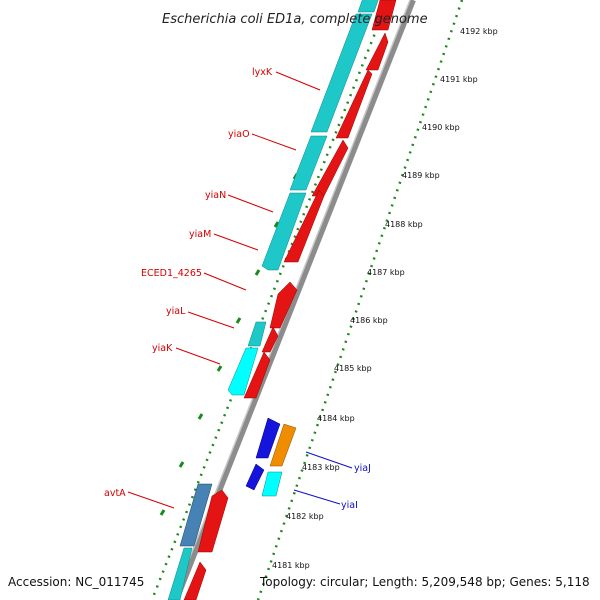  Describe the element at coordinates (215, 195) in the screenshot. I see `gene-label-yiaN: yiaN` at that location.